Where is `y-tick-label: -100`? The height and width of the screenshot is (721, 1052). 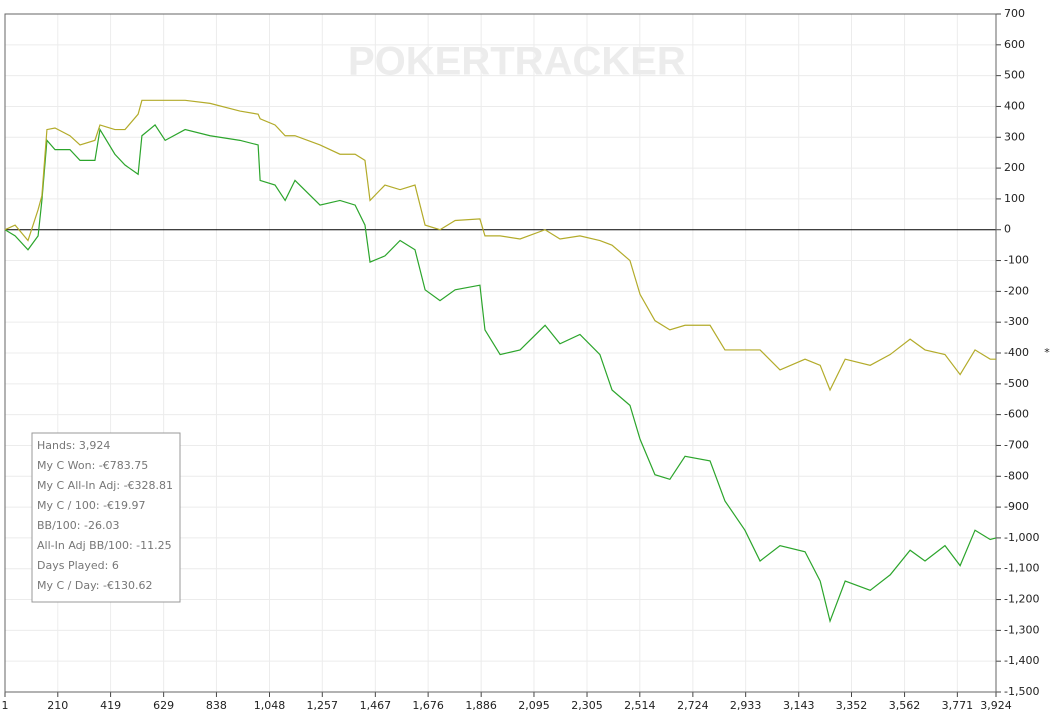
y-tick-label: -100 is located at coordinates (1016, 260).